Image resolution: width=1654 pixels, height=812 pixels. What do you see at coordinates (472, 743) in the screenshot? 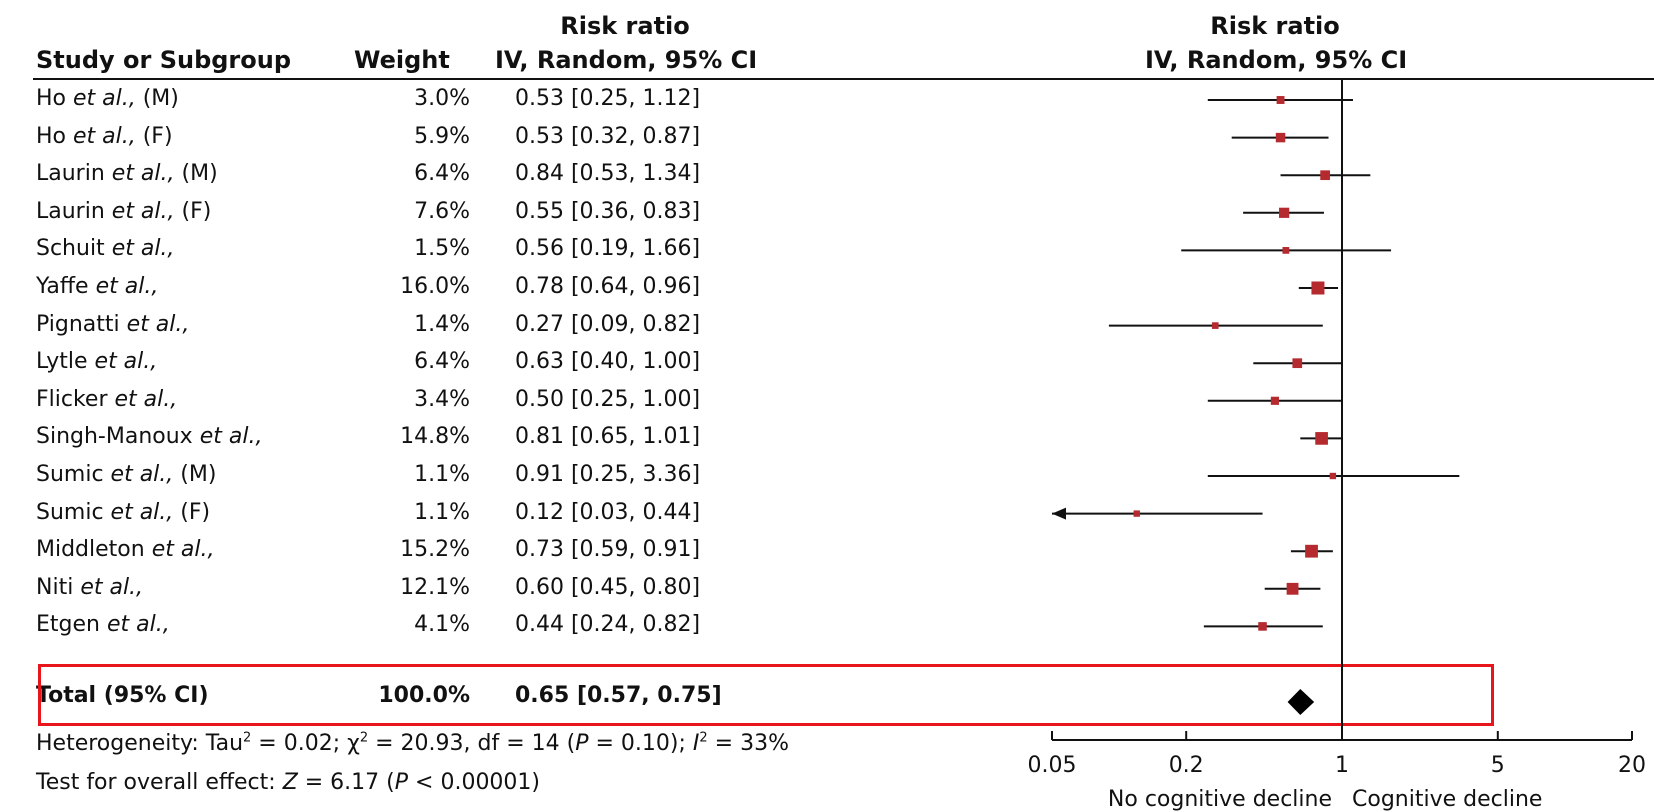
I see `het-part3: = 20.93, df = 14 (` at bounding box center [472, 743].